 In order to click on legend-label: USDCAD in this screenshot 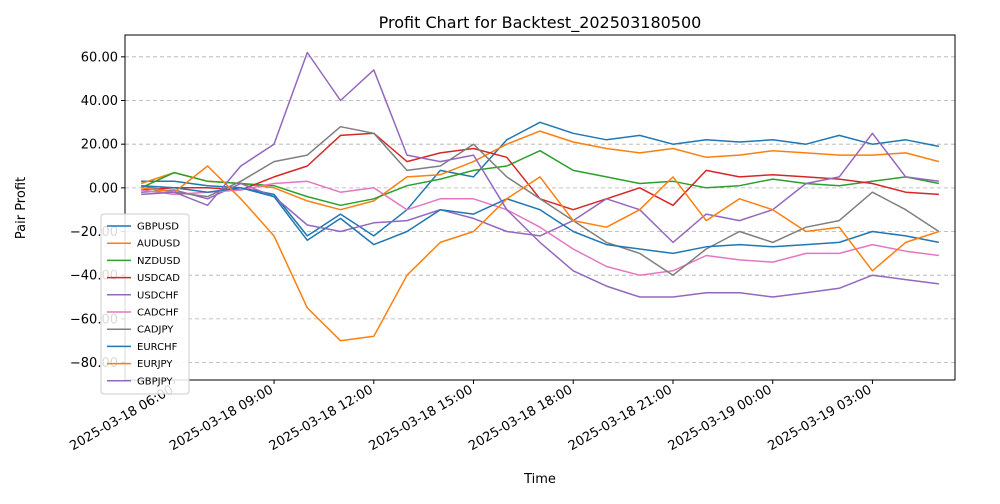, I will do `click(158, 278)`.